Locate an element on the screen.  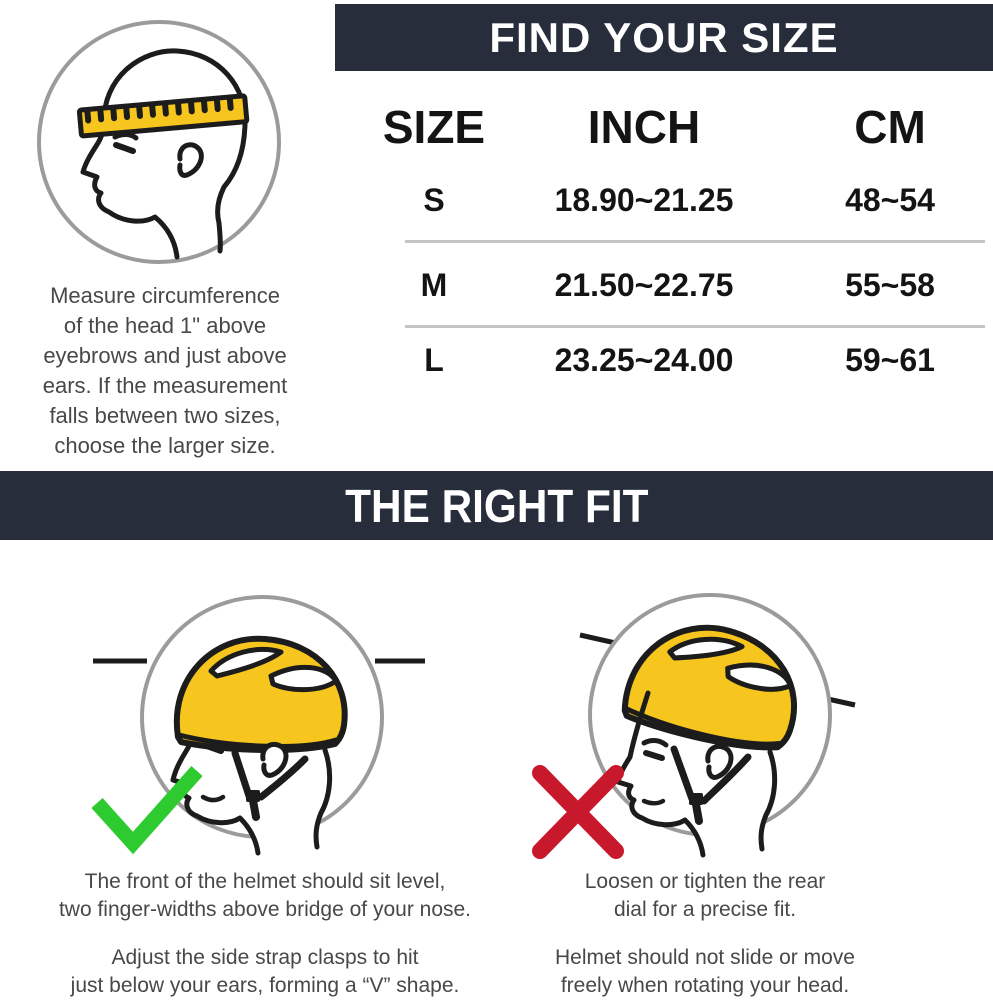
header-size: SIZE is located at coordinates (434, 127).